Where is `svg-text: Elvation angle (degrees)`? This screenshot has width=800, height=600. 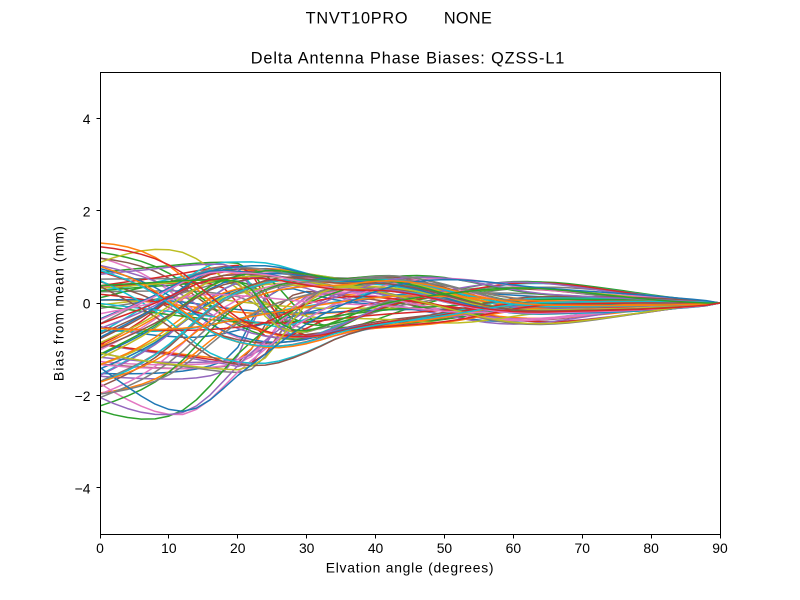
svg-text: Elvation angle (degrees) is located at coordinates (410, 567).